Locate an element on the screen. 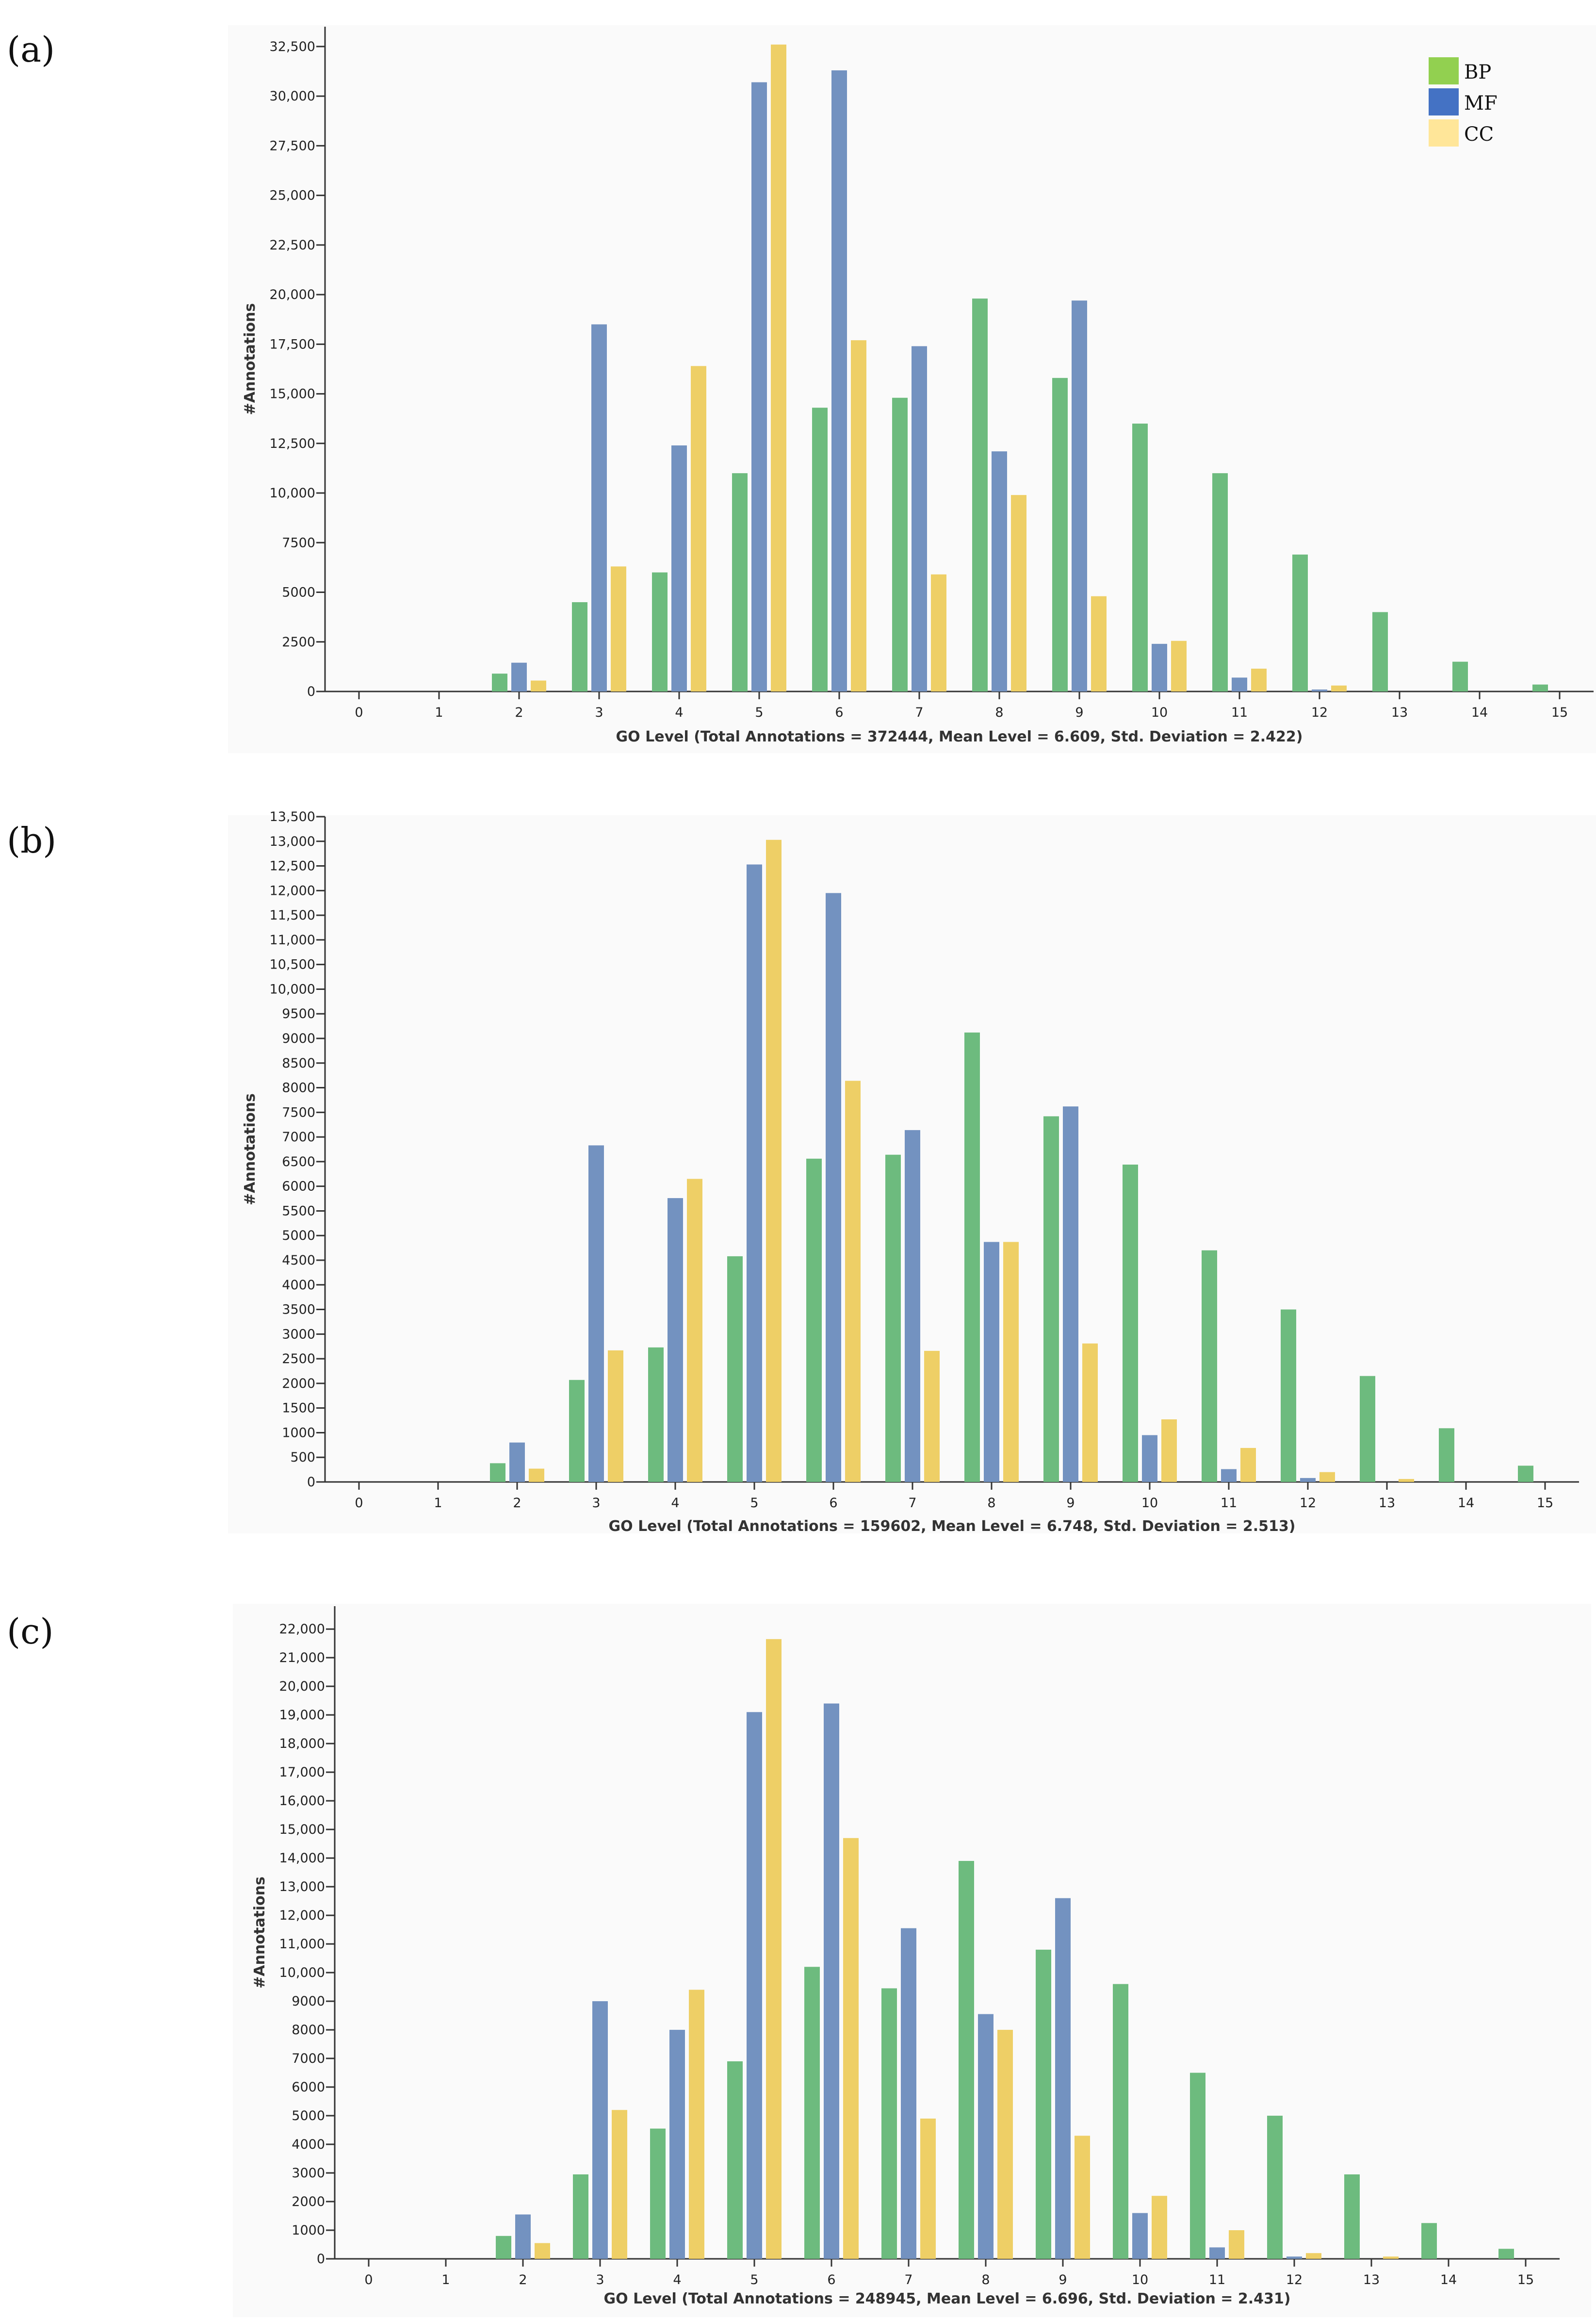 This screenshot has height=2319, width=1596. y-tick-label: 25,000 is located at coordinates (292, 195).